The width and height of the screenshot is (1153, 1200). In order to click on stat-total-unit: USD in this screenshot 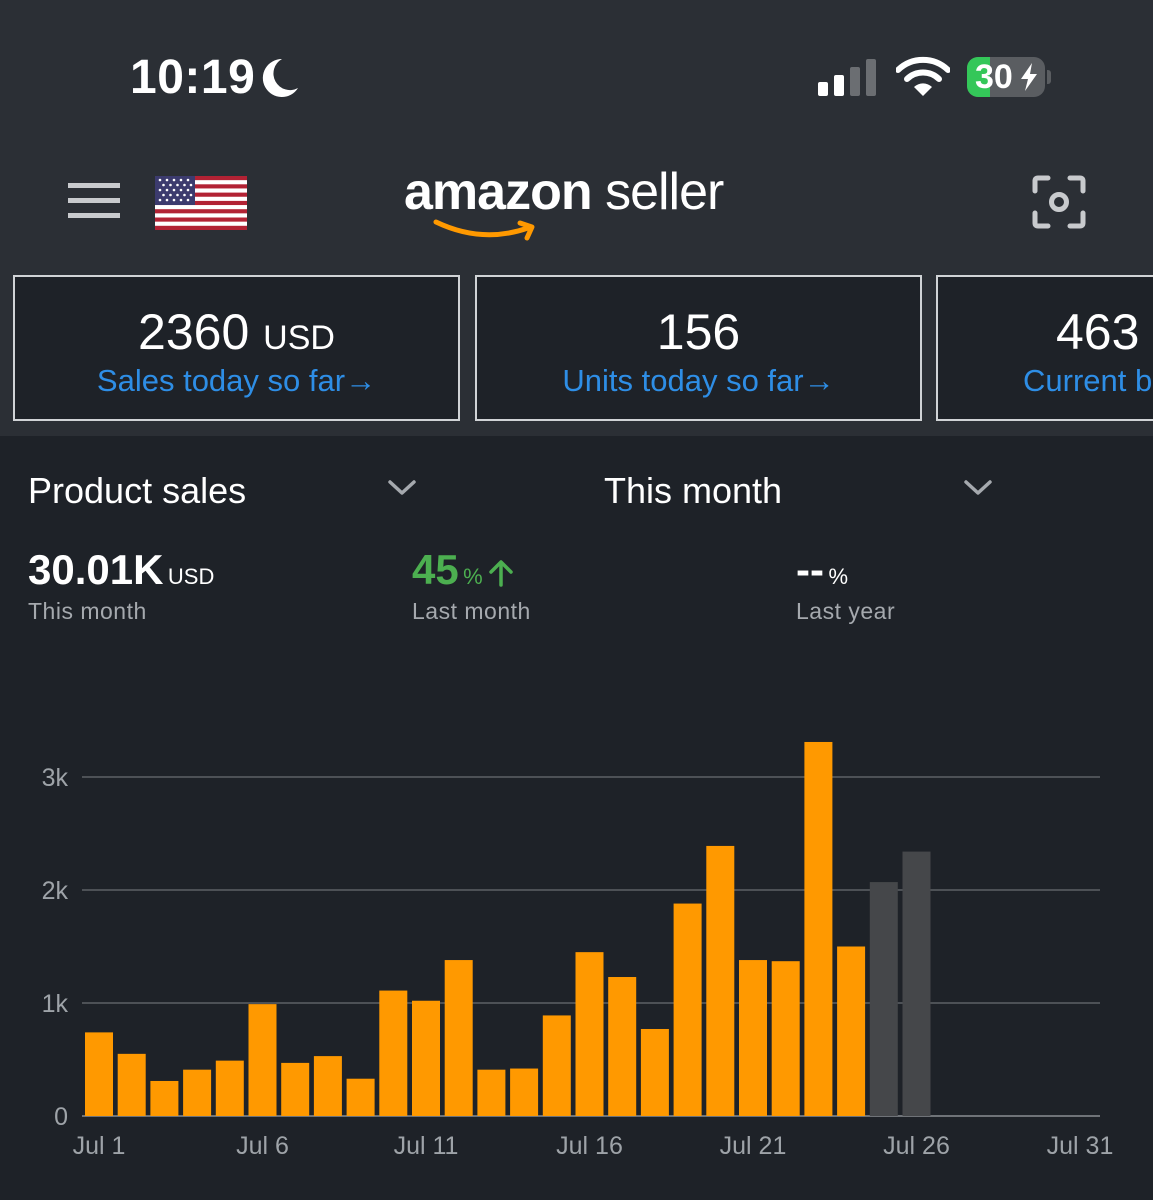, I will do `click(191, 576)`.